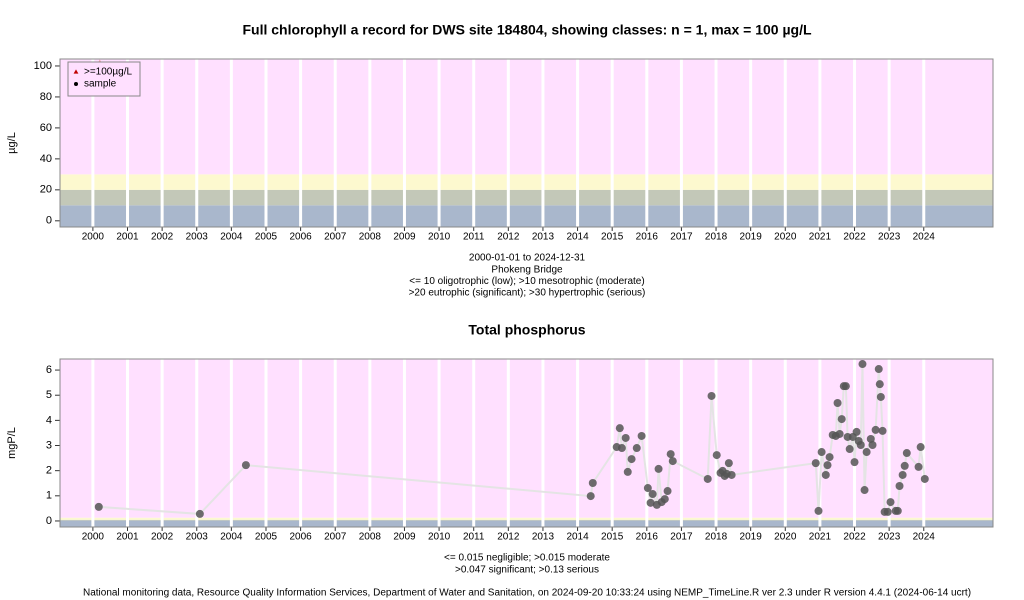 This screenshot has width=1024, height=600. Describe the element at coordinates (300, 237) in the screenshot. I see `x-tick-label: 2006` at that location.